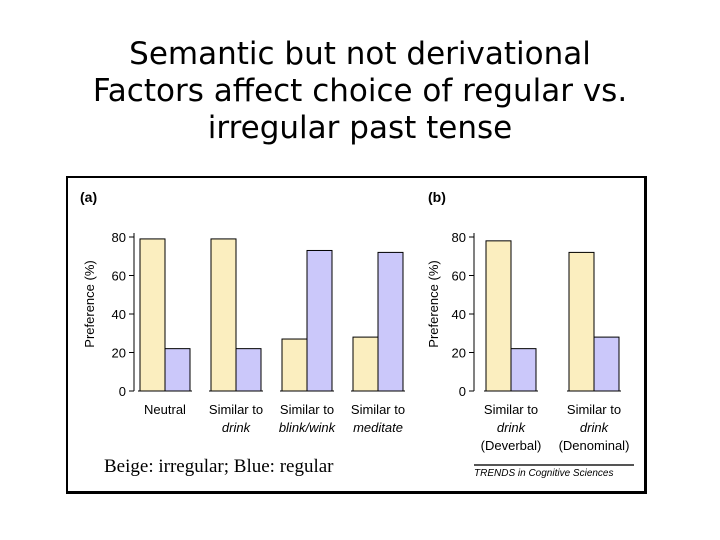  I want to click on y-axis-label-0: Preference (%), so click(89, 303).